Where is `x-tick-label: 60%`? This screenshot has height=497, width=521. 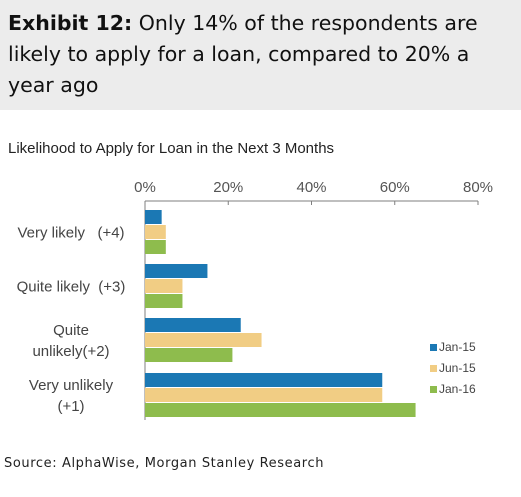 x-tick-label: 60% is located at coordinates (395, 187).